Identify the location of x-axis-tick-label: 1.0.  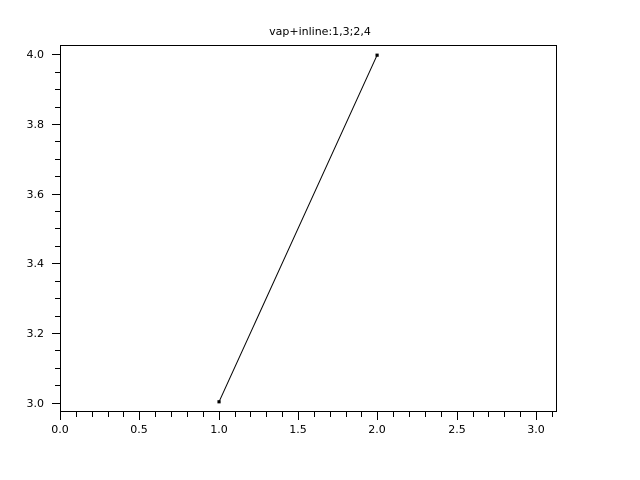
(219, 429).